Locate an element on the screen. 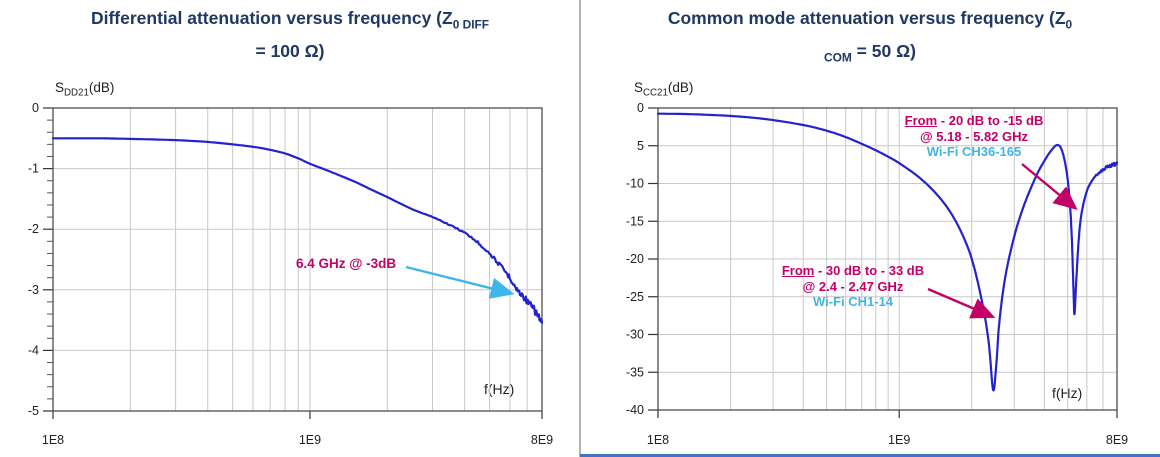 The image size is (1160, 457). right-y-axis-label: SCC21(dB) is located at coordinates (663, 89).